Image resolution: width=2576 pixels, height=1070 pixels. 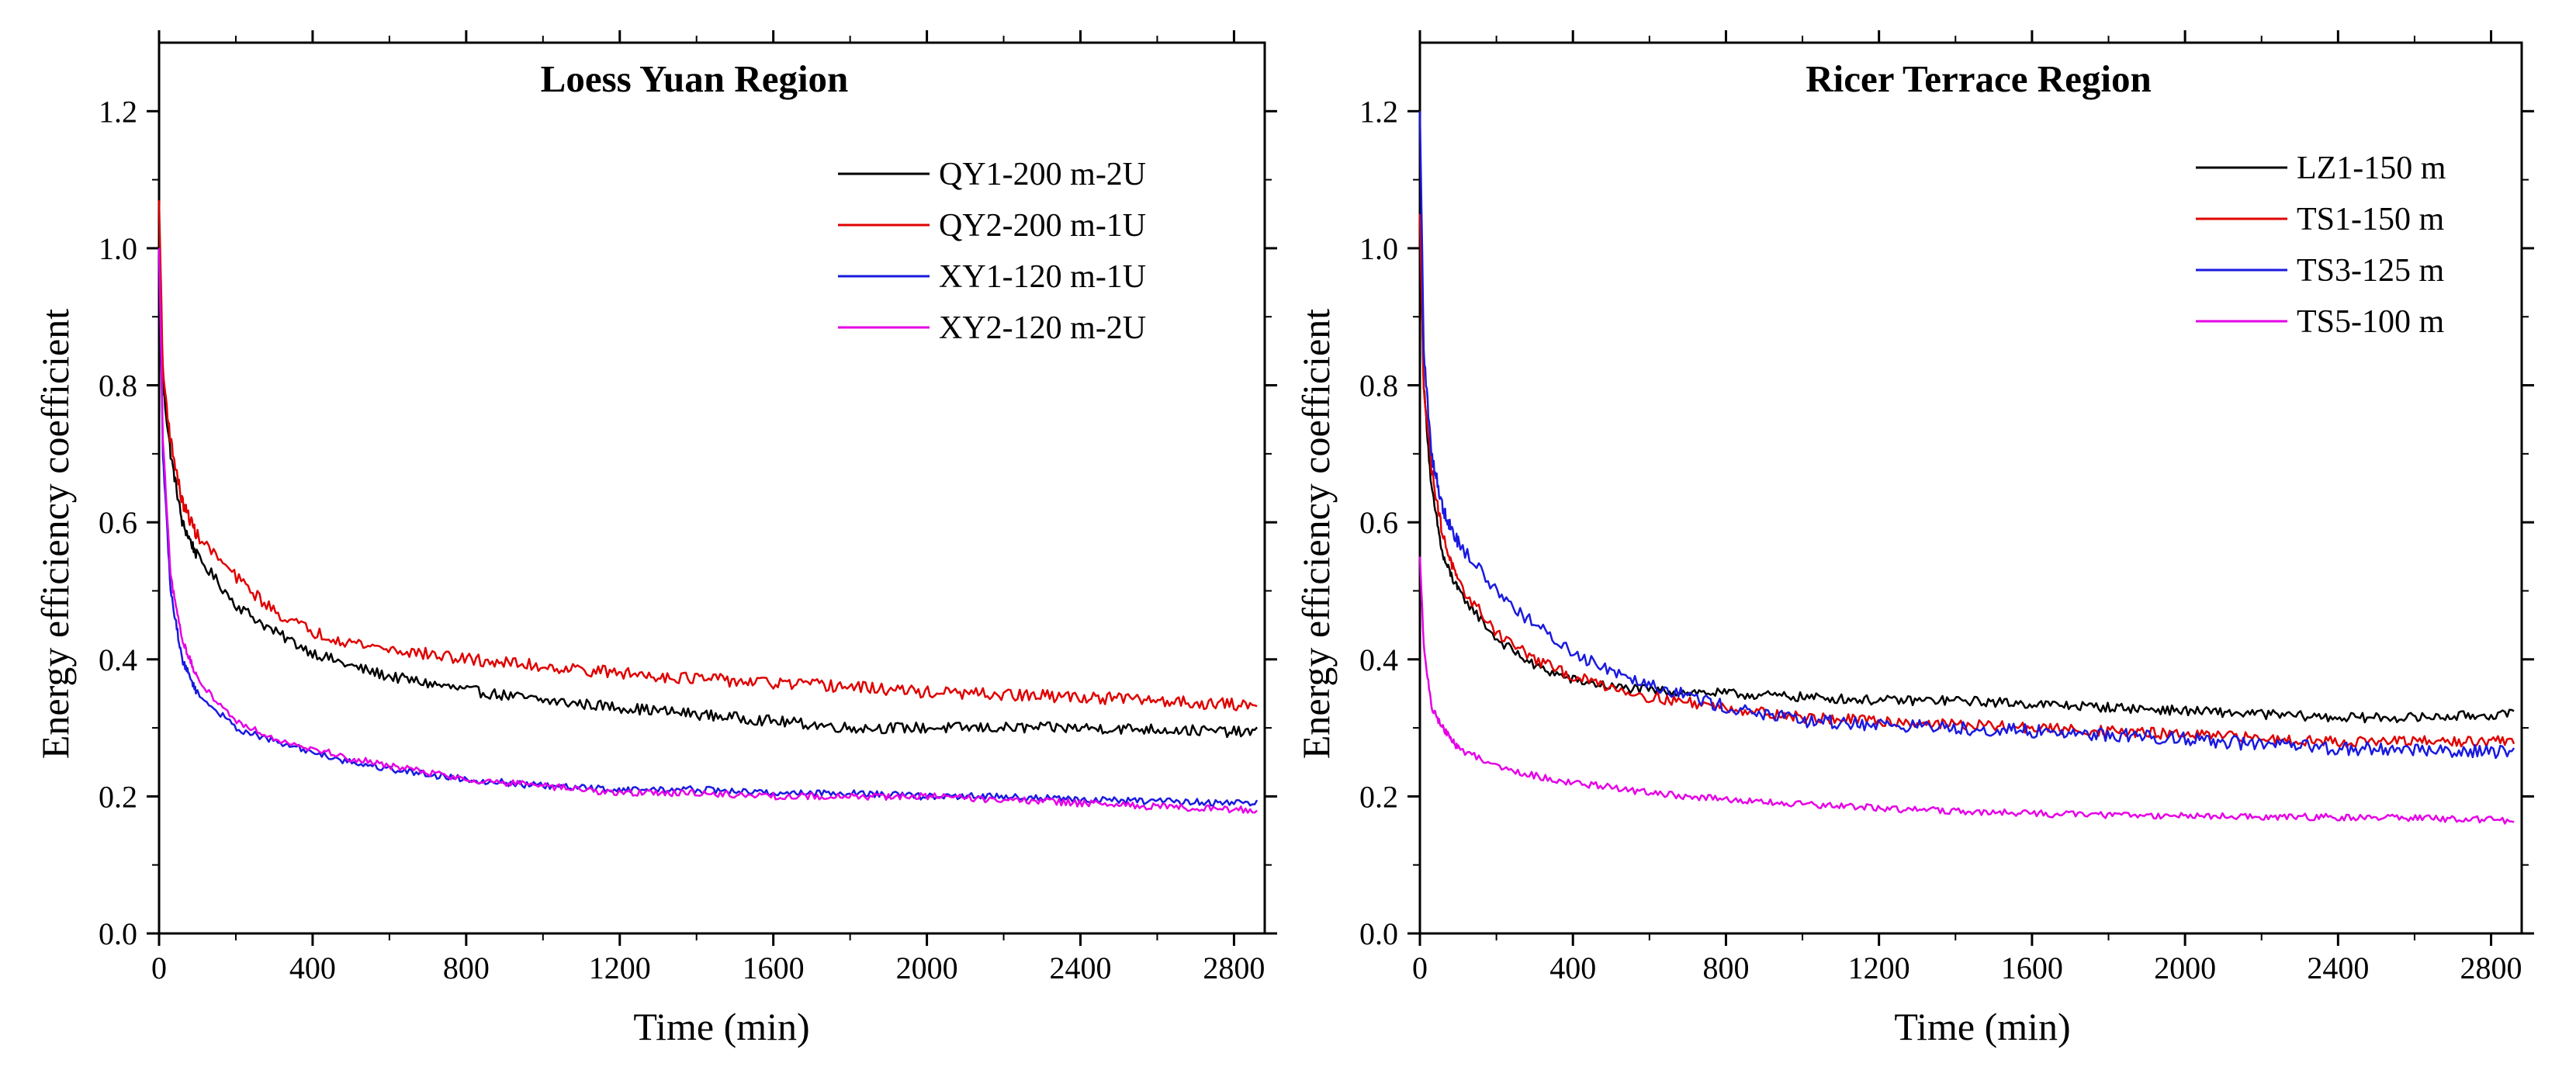 I want to click on chart-title: Loess Yuan Region, so click(x=695, y=78).